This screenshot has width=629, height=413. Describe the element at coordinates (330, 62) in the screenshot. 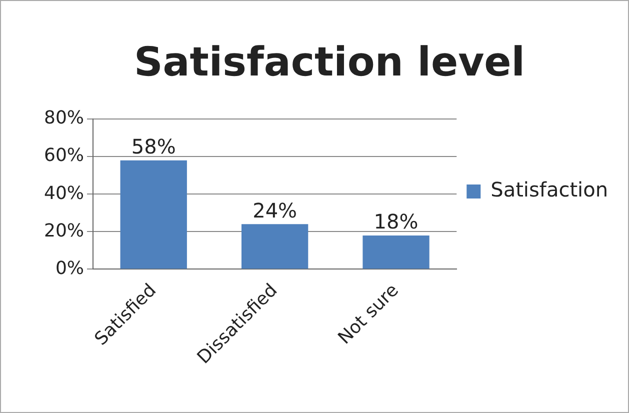

I see `chart-title: Satisfaction level` at that location.